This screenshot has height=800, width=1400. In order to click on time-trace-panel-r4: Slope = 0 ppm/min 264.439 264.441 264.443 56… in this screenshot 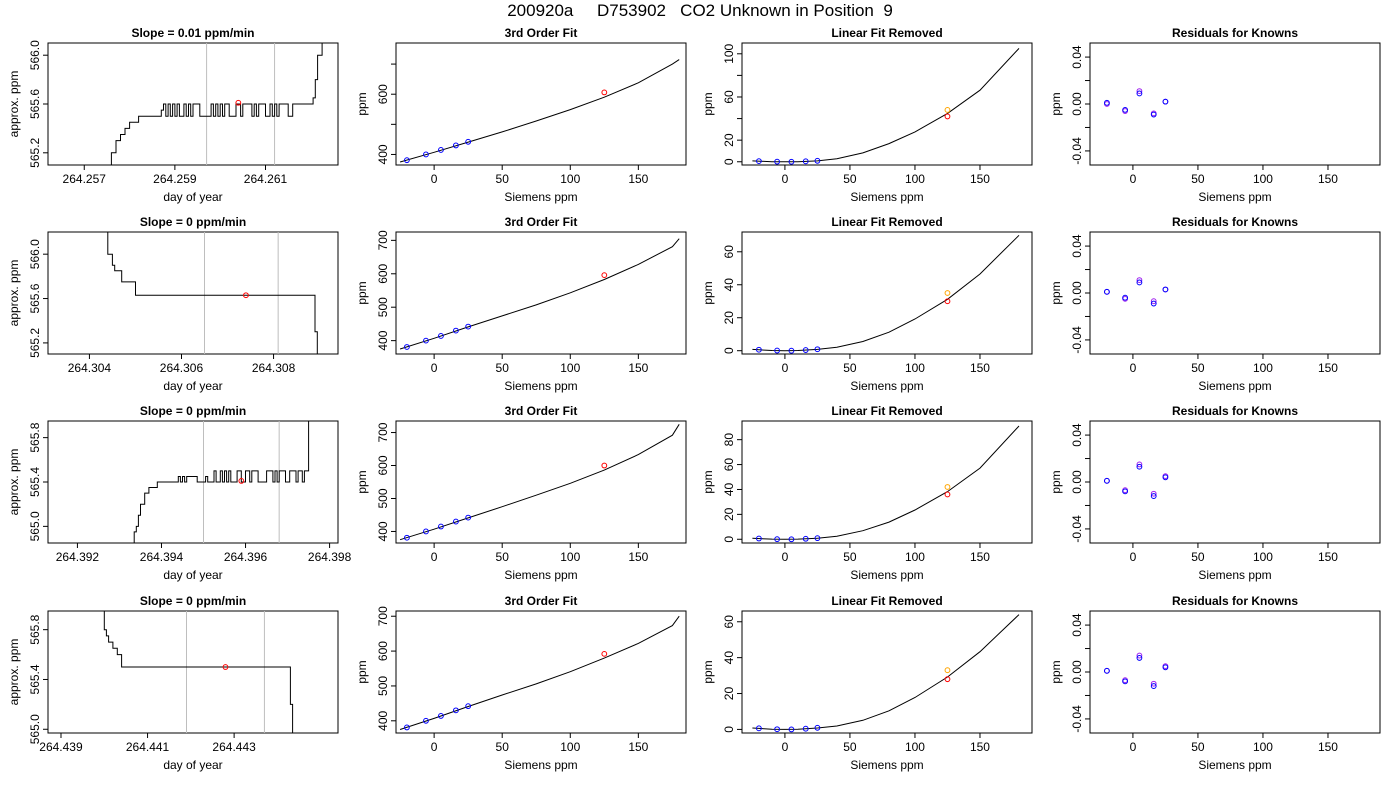, I will do `click(173, 683)`.